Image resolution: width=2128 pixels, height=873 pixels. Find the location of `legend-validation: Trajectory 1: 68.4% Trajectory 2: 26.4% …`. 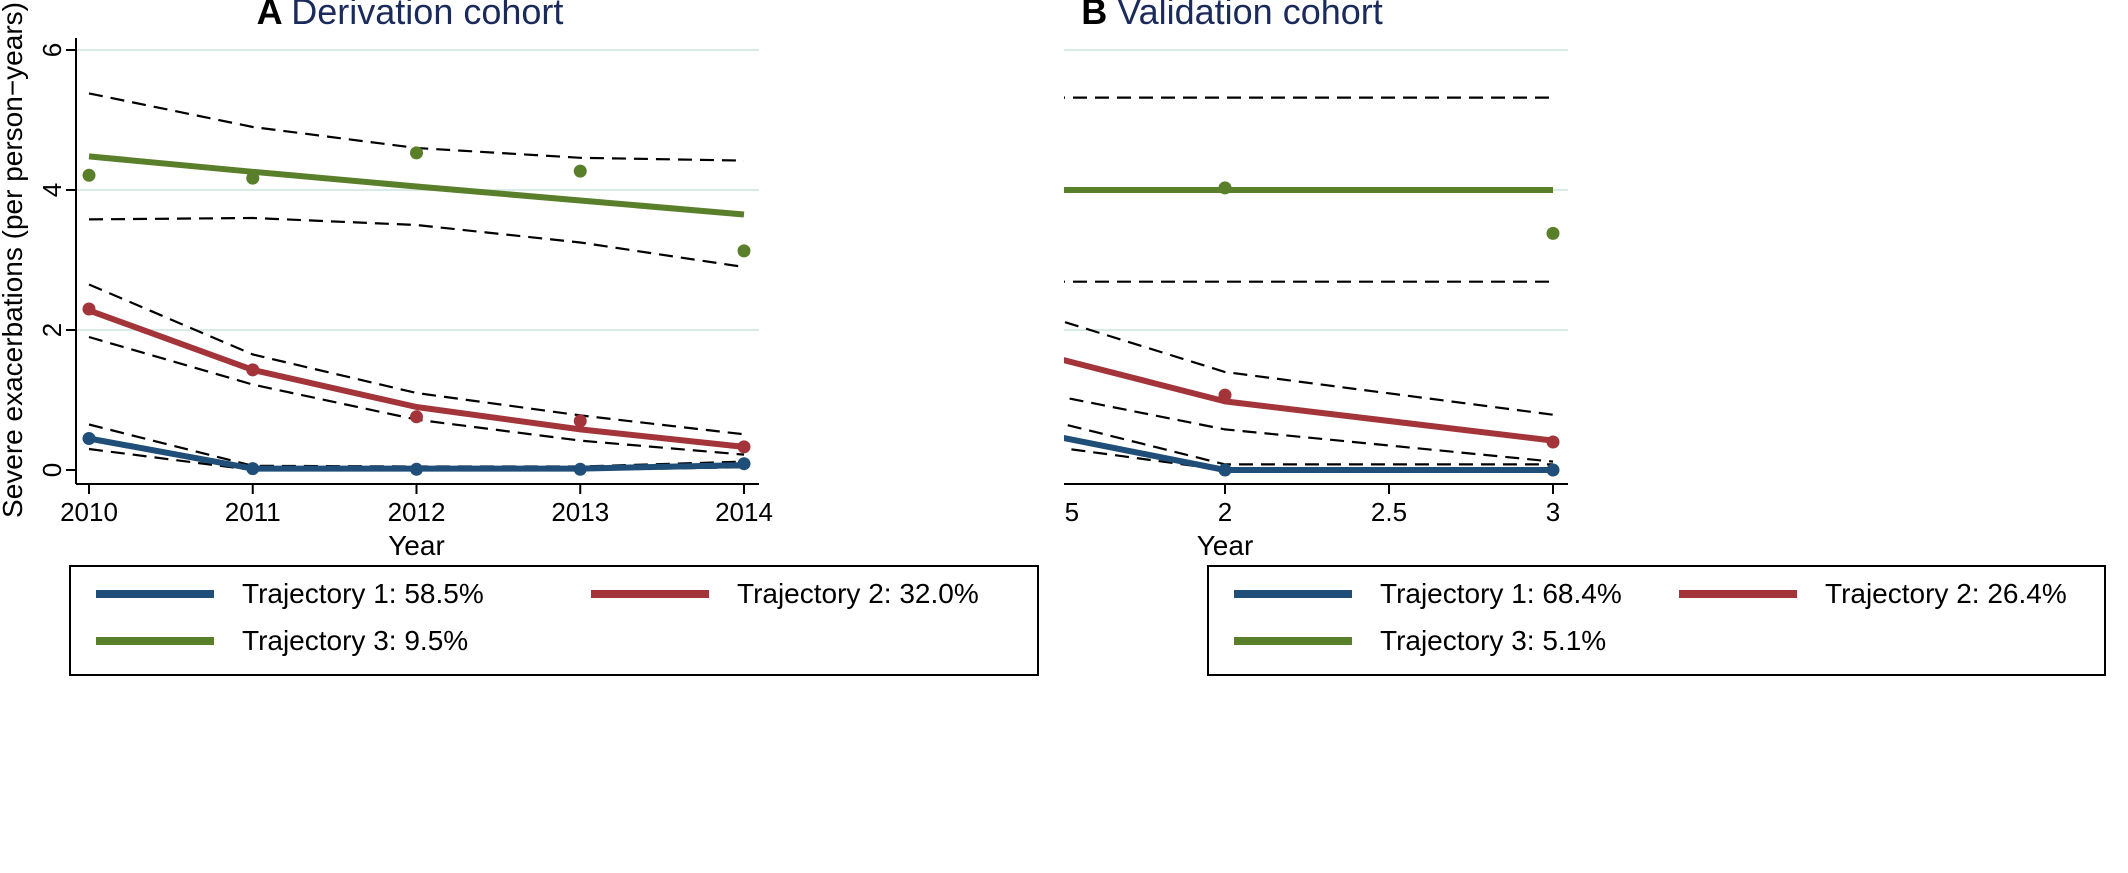

legend-validation: Trajectory 1: 68.4% Trajectory 2: 26.4% … is located at coordinates (1656, 620).